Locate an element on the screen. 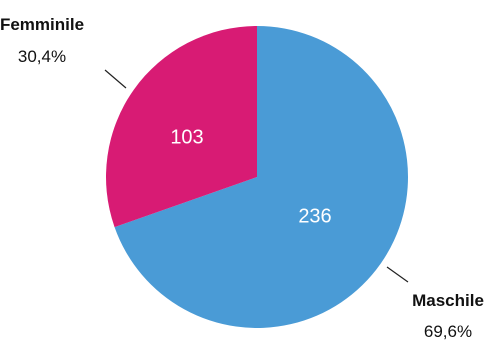 This screenshot has width=500, height=345. slice-value-label-maschile: 236 is located at coordinates (314, 216).